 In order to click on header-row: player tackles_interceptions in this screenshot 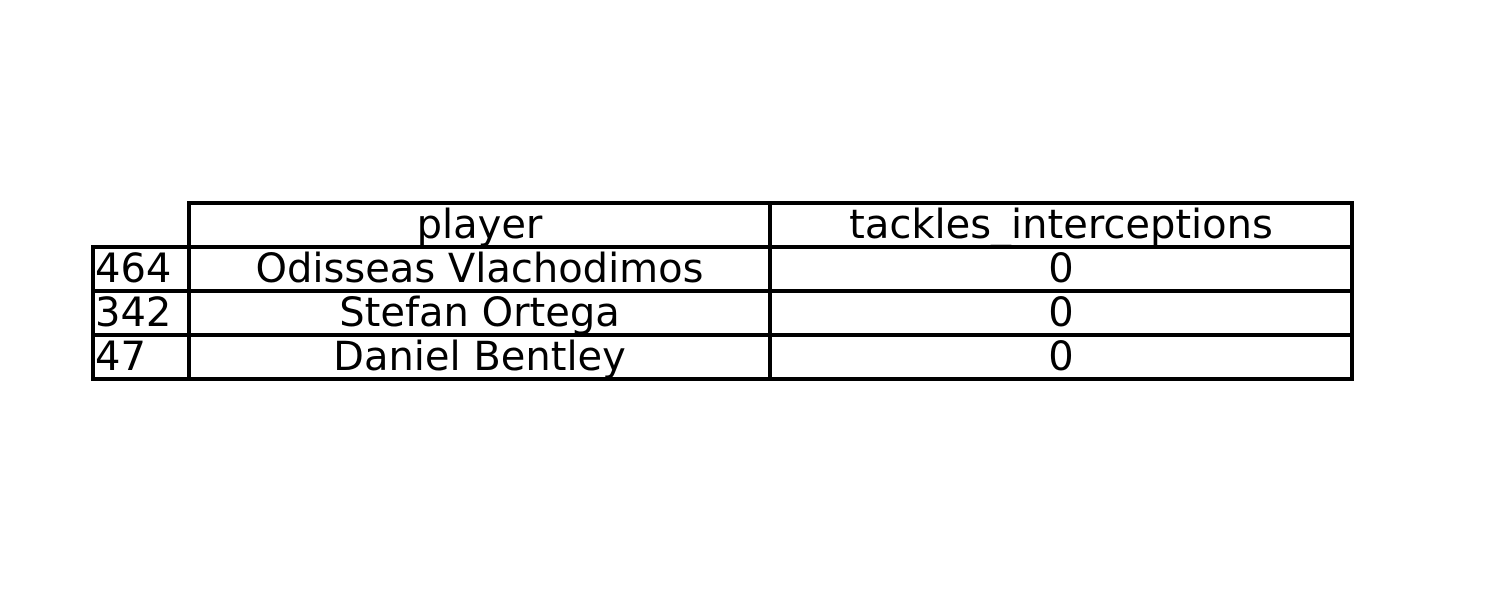, I will do `click(723, 225)`.